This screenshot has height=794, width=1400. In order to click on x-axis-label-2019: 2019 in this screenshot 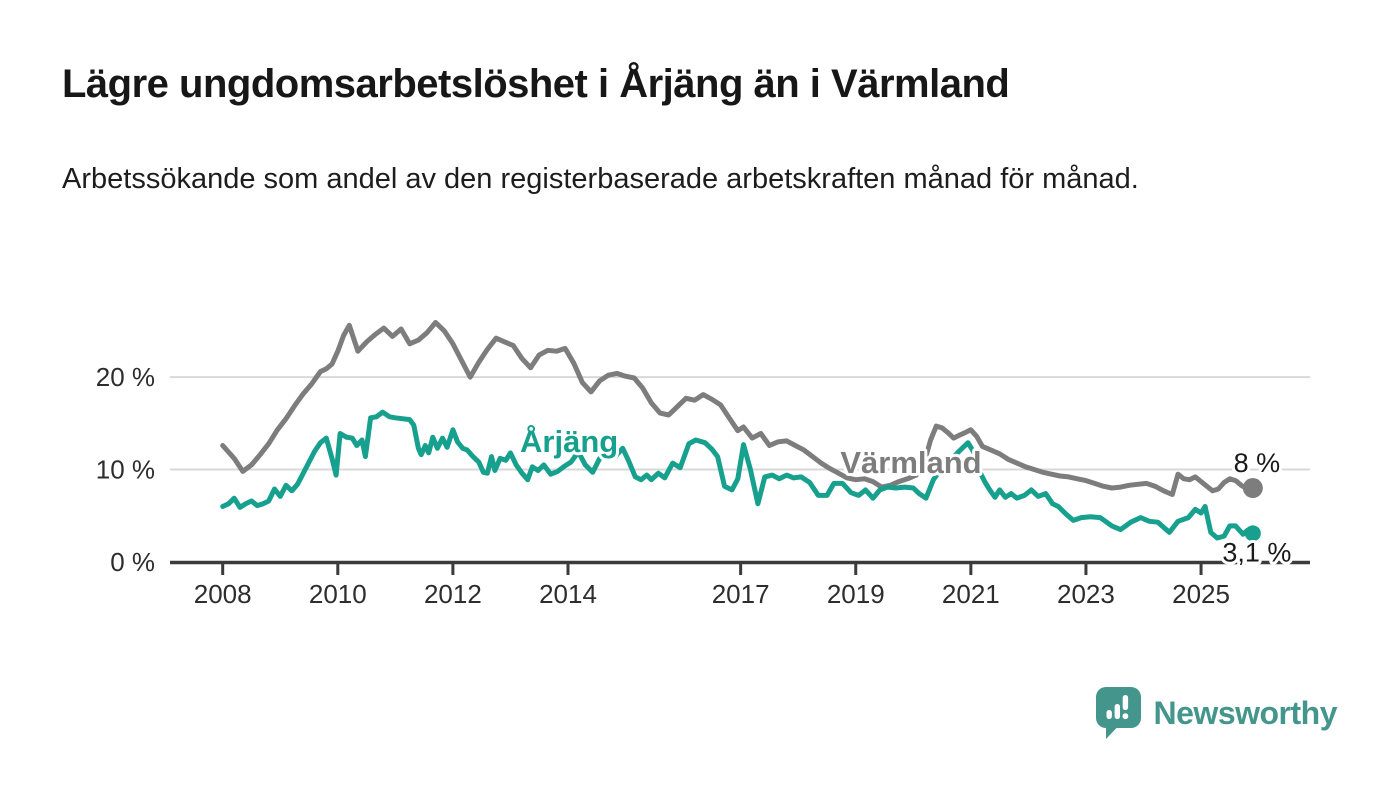, I will do `click(856, 594)`.